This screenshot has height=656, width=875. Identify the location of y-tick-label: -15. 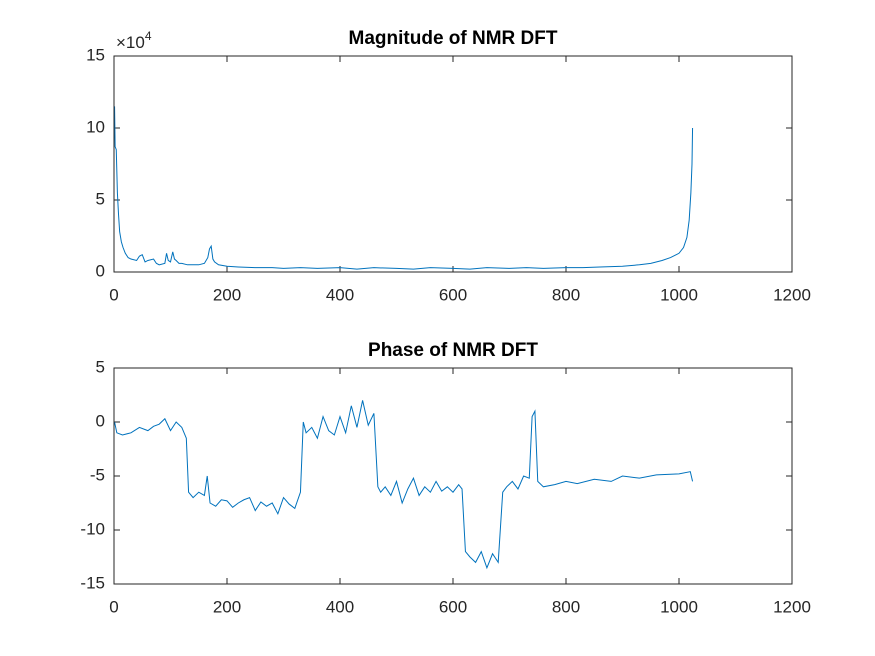
(92, 582).